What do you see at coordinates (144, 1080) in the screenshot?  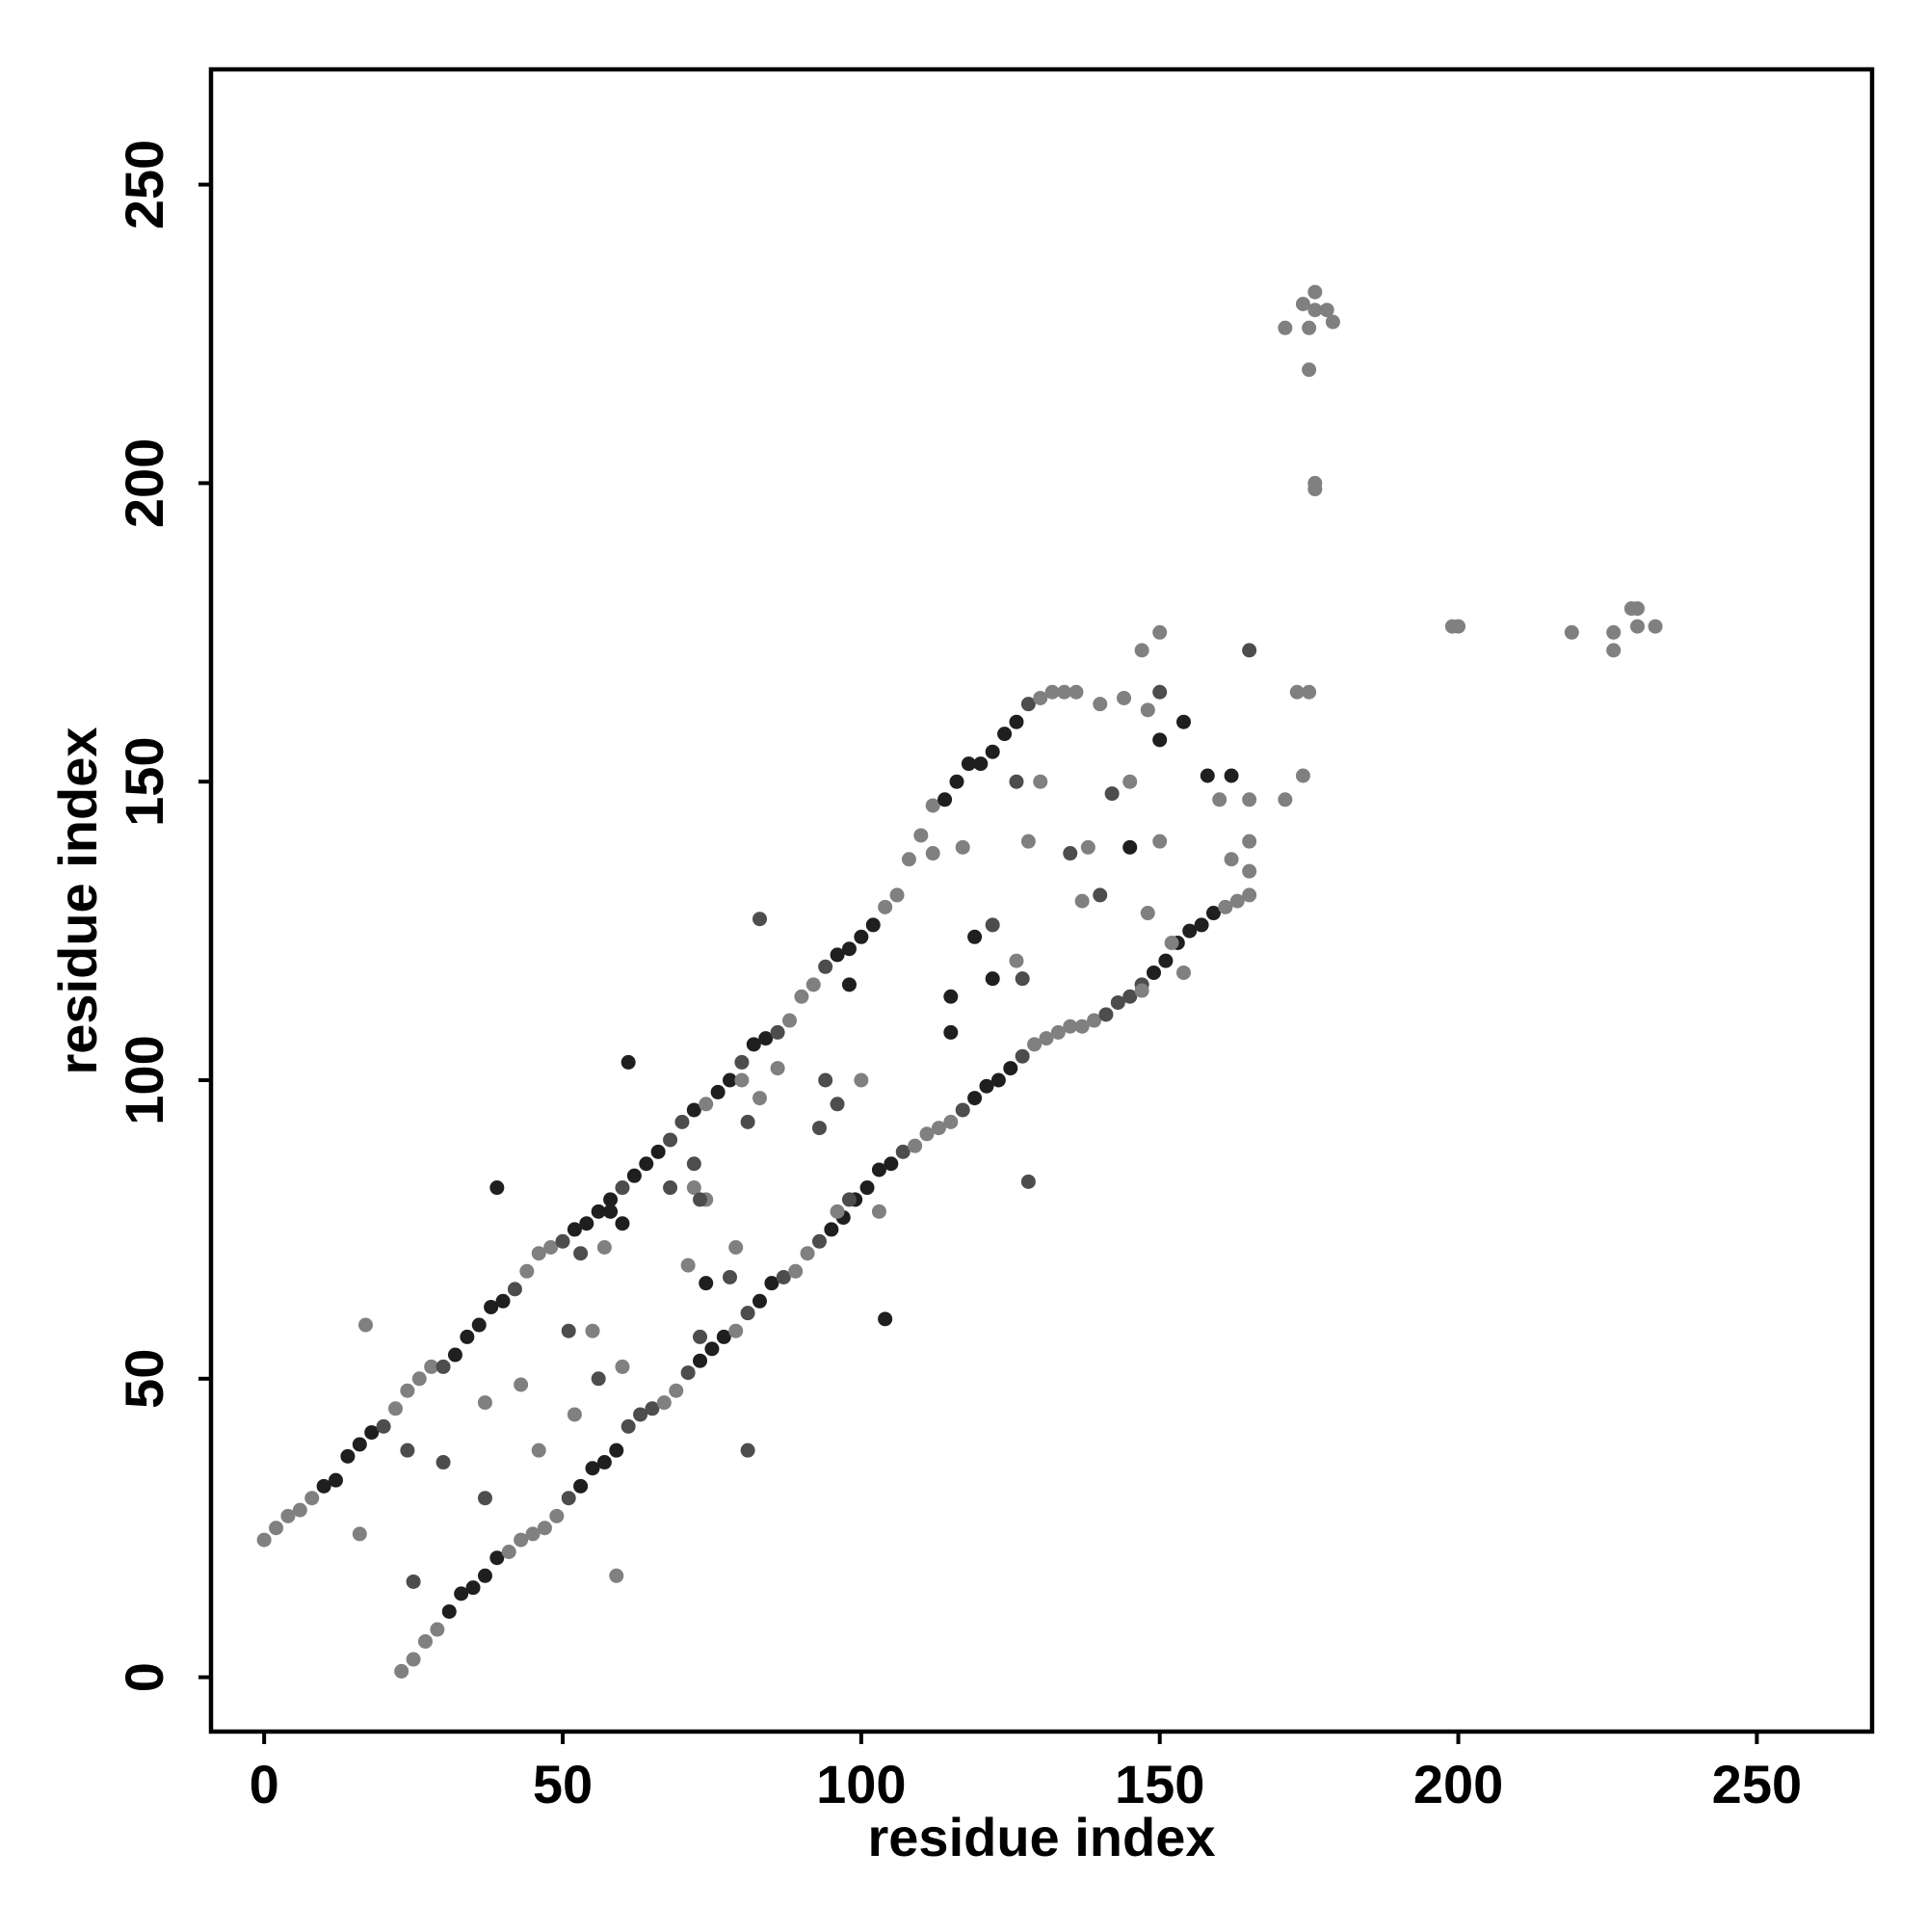 I see `y-tick-label: 100` at bounding box center [144, 1080].